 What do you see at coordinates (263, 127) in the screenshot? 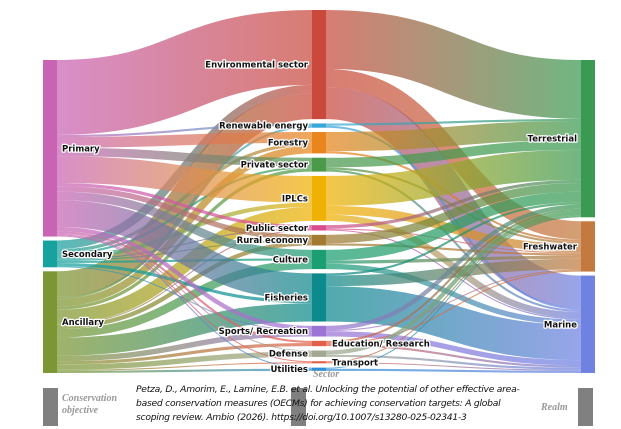
I see `node-label: Renewable energy` at bounding box center [263, 127].